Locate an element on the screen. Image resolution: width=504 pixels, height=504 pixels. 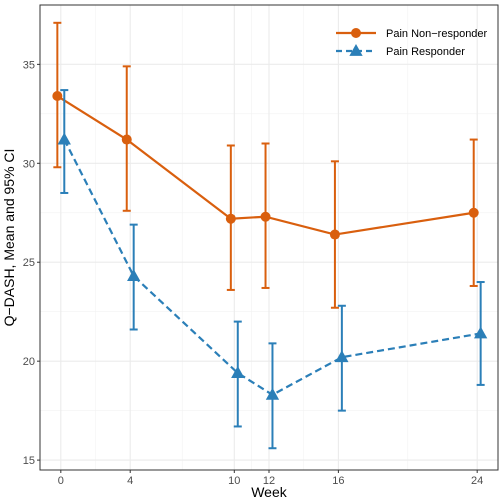
legend-item-1: Pain Non−responder is located at coordinates (412, 34).